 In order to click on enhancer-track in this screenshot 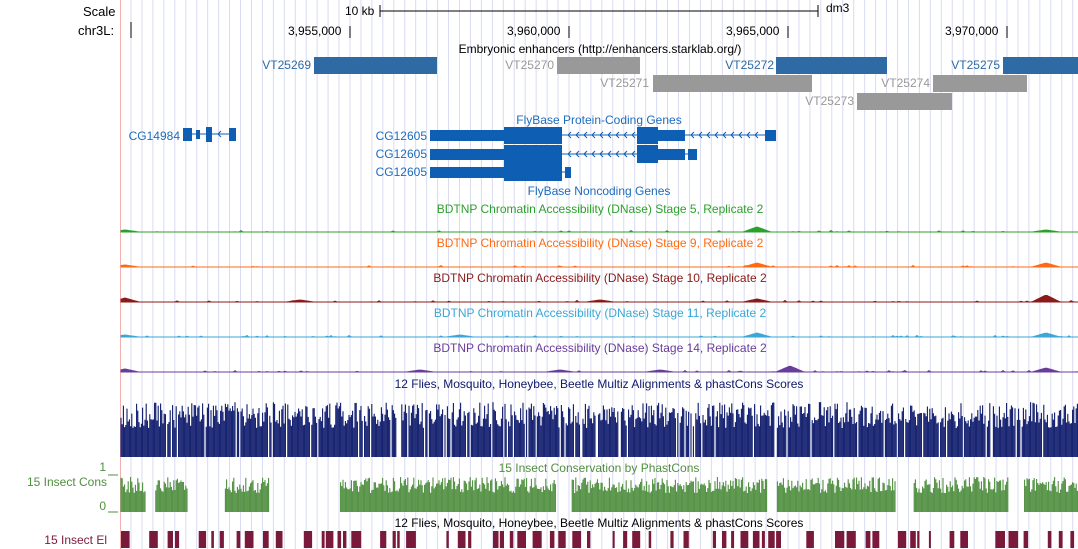, I will do `click(696, 83)`.